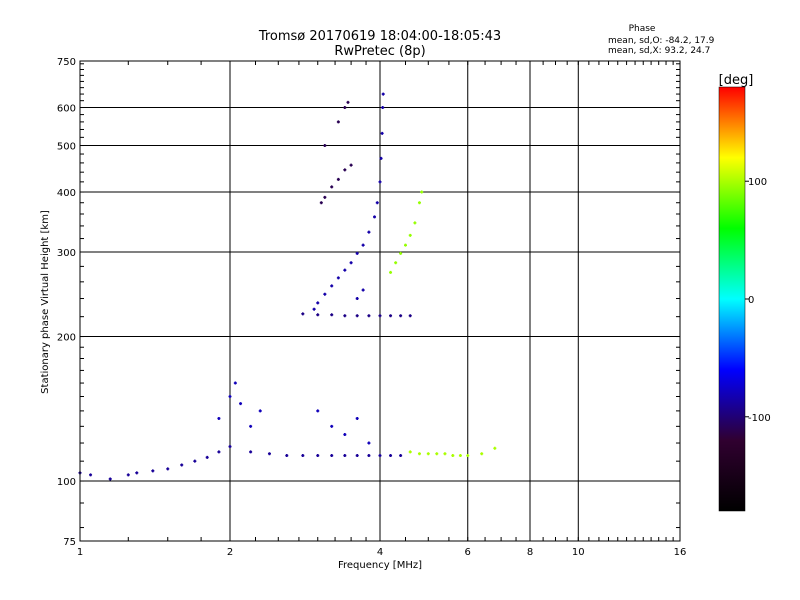 Image resolution: width=800 pixels, height=600 pixels. Describe the element at coordinates (757, 182) in the screenshot. I see `colorbar-tick-label: 100` at that location.